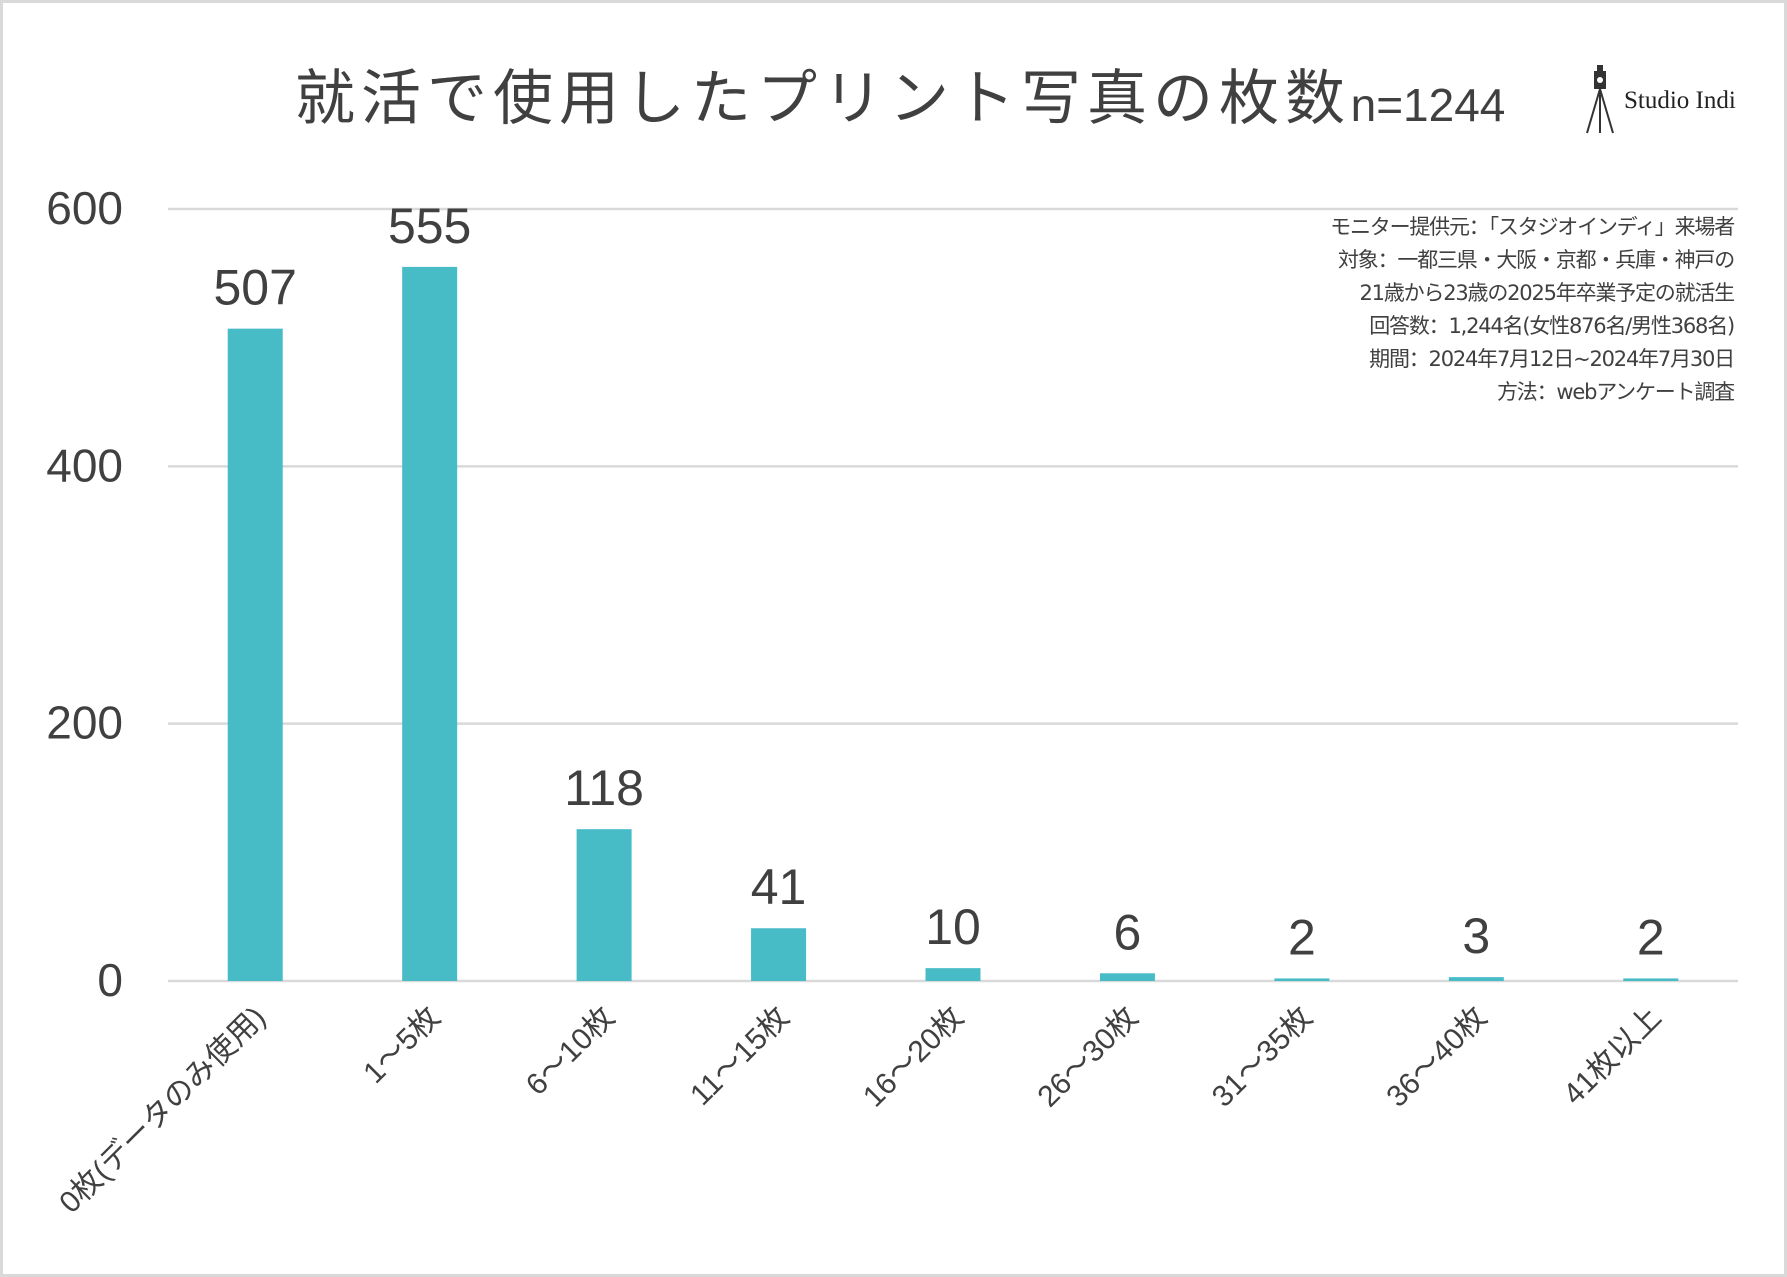 The width and height of the screenshot is (1787, 1277). What do you see at coordinates (162, 1110) in the screenshot?
I see `x-tick-label: 0枚(データのみ使用)` at bounding box center [162, 1110].